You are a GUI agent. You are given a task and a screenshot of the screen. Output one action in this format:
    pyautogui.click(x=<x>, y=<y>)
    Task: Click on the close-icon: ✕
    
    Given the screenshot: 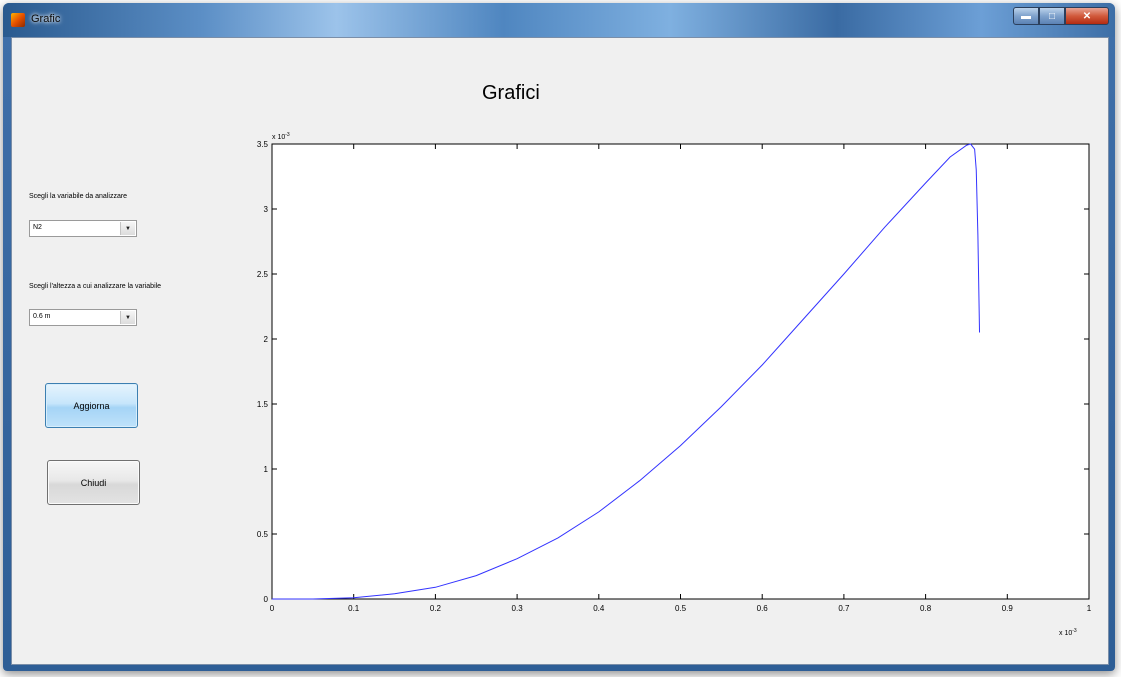 What is the action you would take?
    pyautogui.click(x=1087, y=16)
    